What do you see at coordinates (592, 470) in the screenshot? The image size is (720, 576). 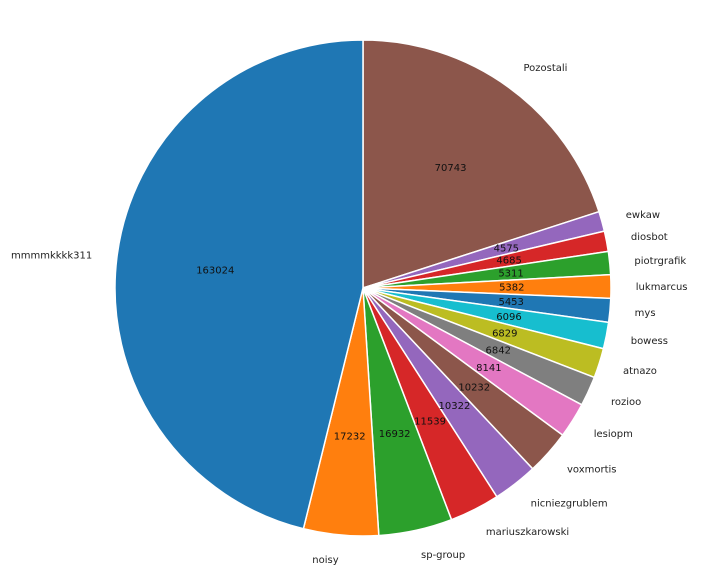 I see `slice-label: voxmortis` at bounding box center [592, 470].